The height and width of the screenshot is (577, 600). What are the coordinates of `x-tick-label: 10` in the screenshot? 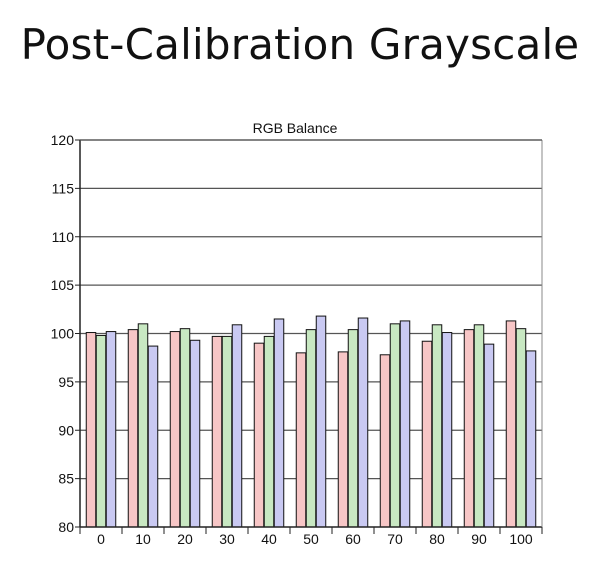 It's located at (143, 539).